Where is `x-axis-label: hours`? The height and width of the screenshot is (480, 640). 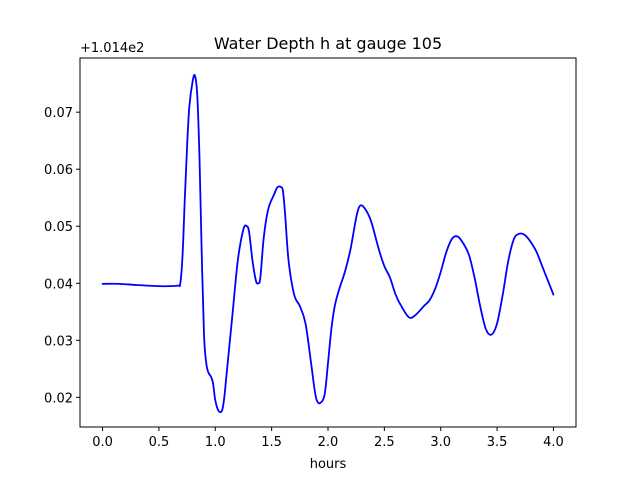 x-axis-label: hours is located at coordinates (328, 464).